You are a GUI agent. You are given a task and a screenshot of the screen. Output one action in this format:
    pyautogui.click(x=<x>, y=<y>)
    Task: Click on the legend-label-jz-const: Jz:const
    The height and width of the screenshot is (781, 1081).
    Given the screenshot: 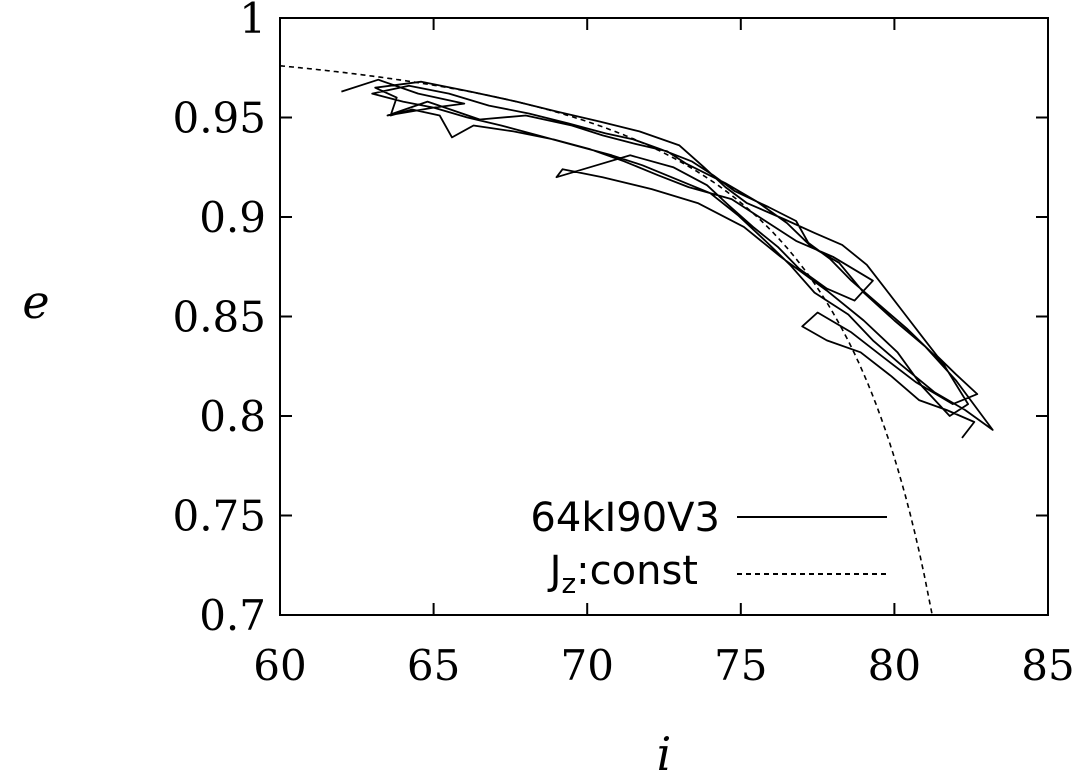 What is the action you would take?
    pyautogui.click(x=622, y=574)
    